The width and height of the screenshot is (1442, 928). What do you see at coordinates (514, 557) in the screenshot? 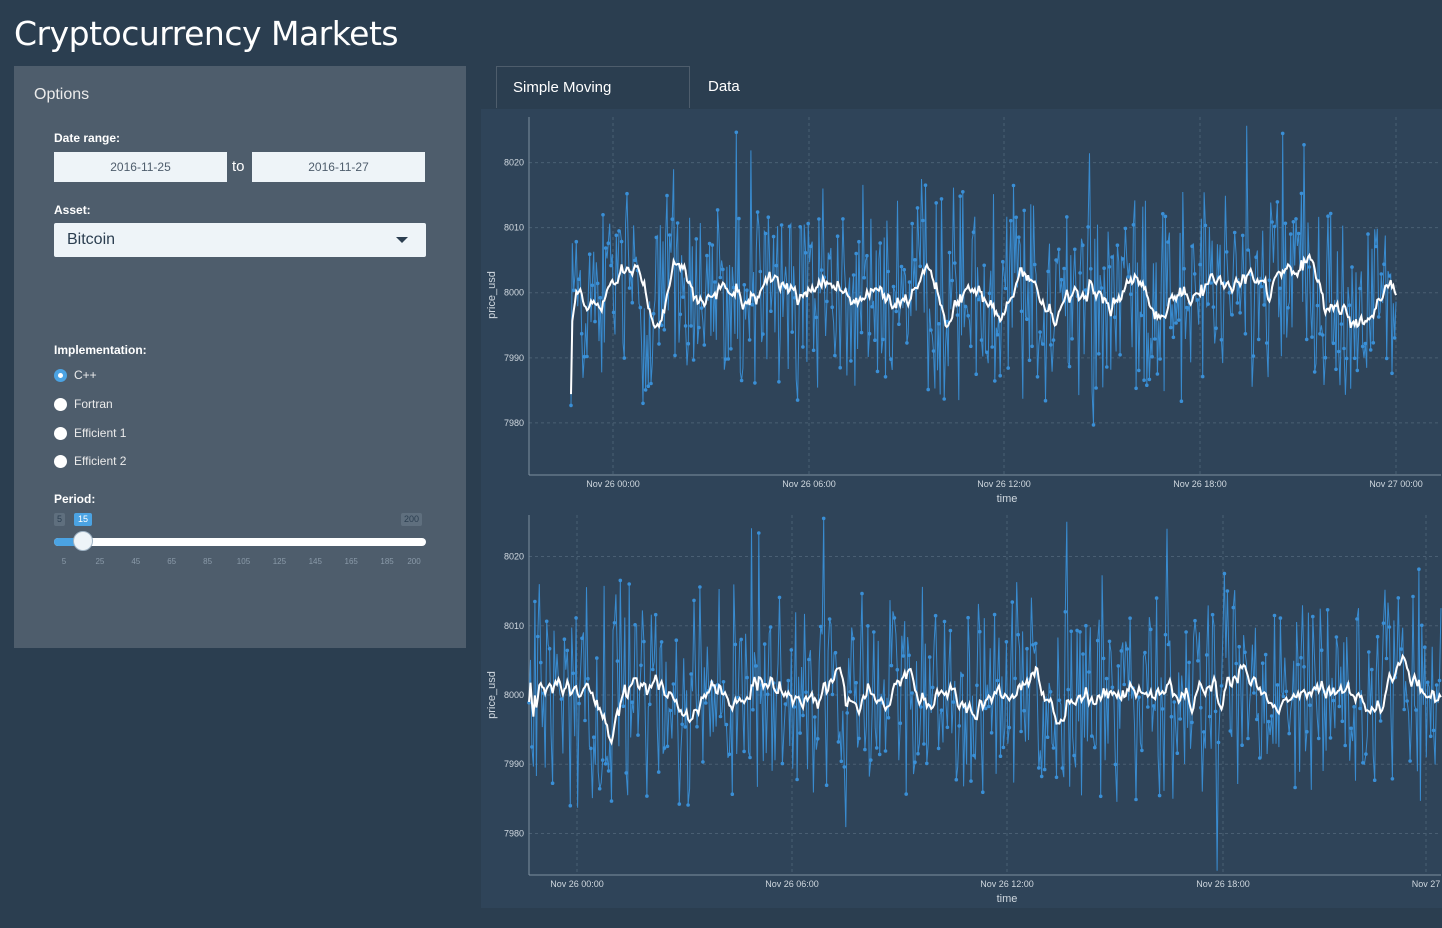
I see `y-tick-label: 8020` at bounding box center [514, 557].